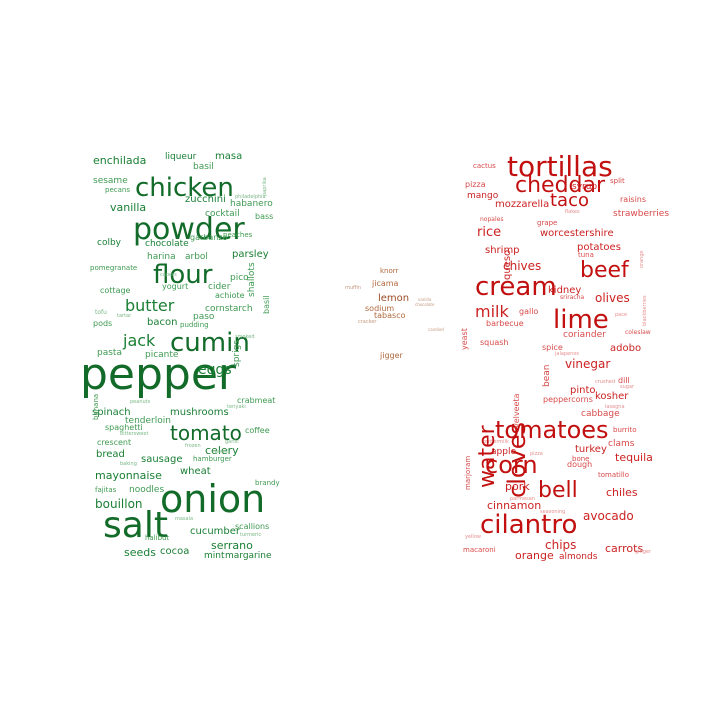 The height and width of the screenshot is (720, 720). What do you see at coordinates (162, 459) in the screenshot?
I see `word: sausage` at bounding box center [162, 459].